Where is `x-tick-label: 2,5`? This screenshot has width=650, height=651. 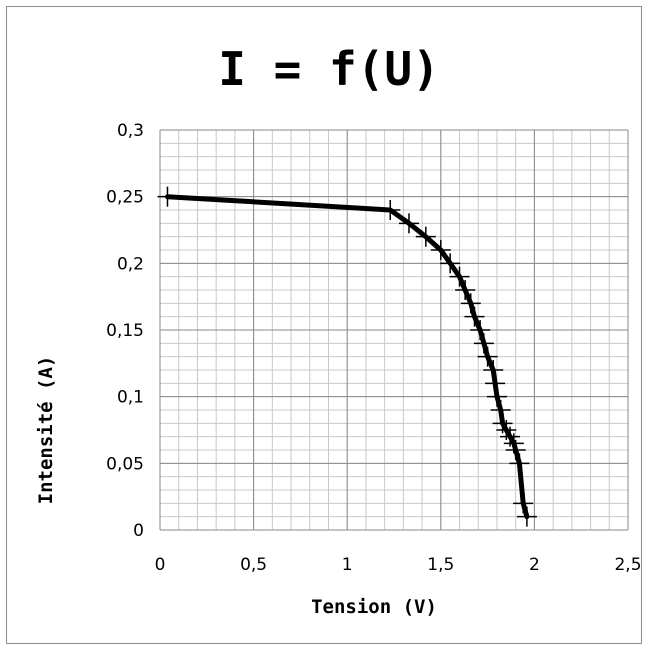
x-tick-label: 2,5 is located at coordinates (627, 565).